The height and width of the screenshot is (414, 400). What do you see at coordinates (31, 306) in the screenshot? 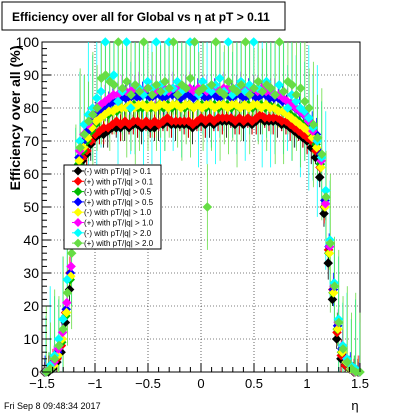
I see `y-tick-label: 20` at bounding box center [31, 306].